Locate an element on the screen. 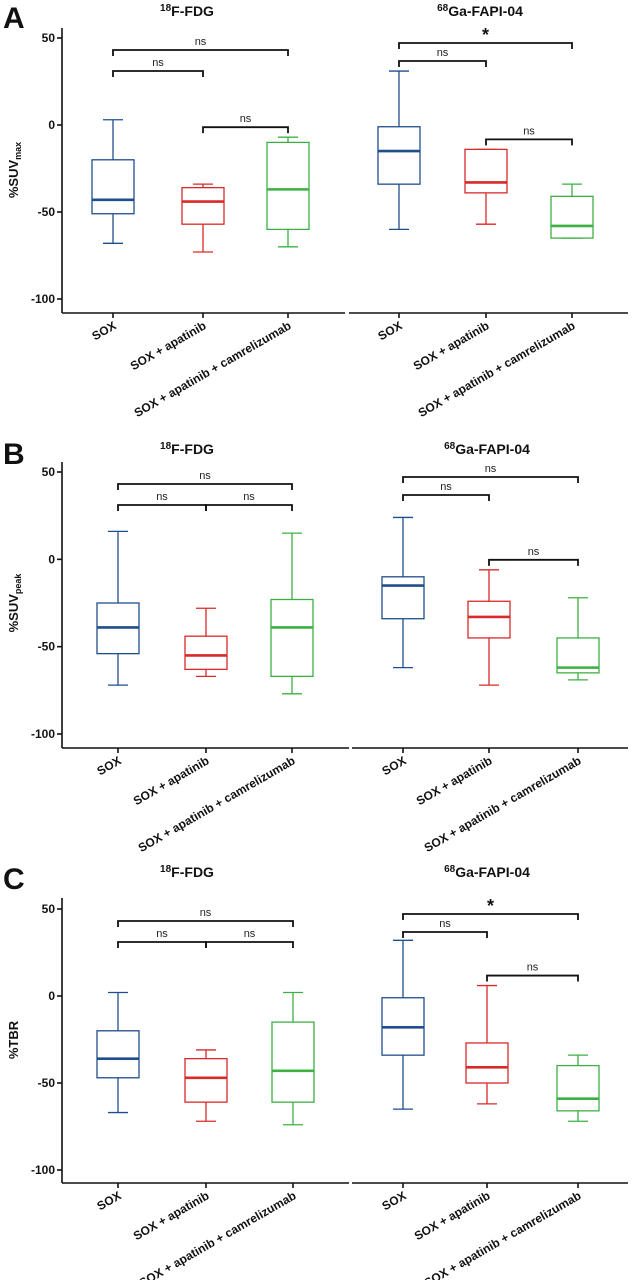 The width and height of the screenshot is (637, 1285). y-tick-label: 50 is located at coordinates (49, 909).